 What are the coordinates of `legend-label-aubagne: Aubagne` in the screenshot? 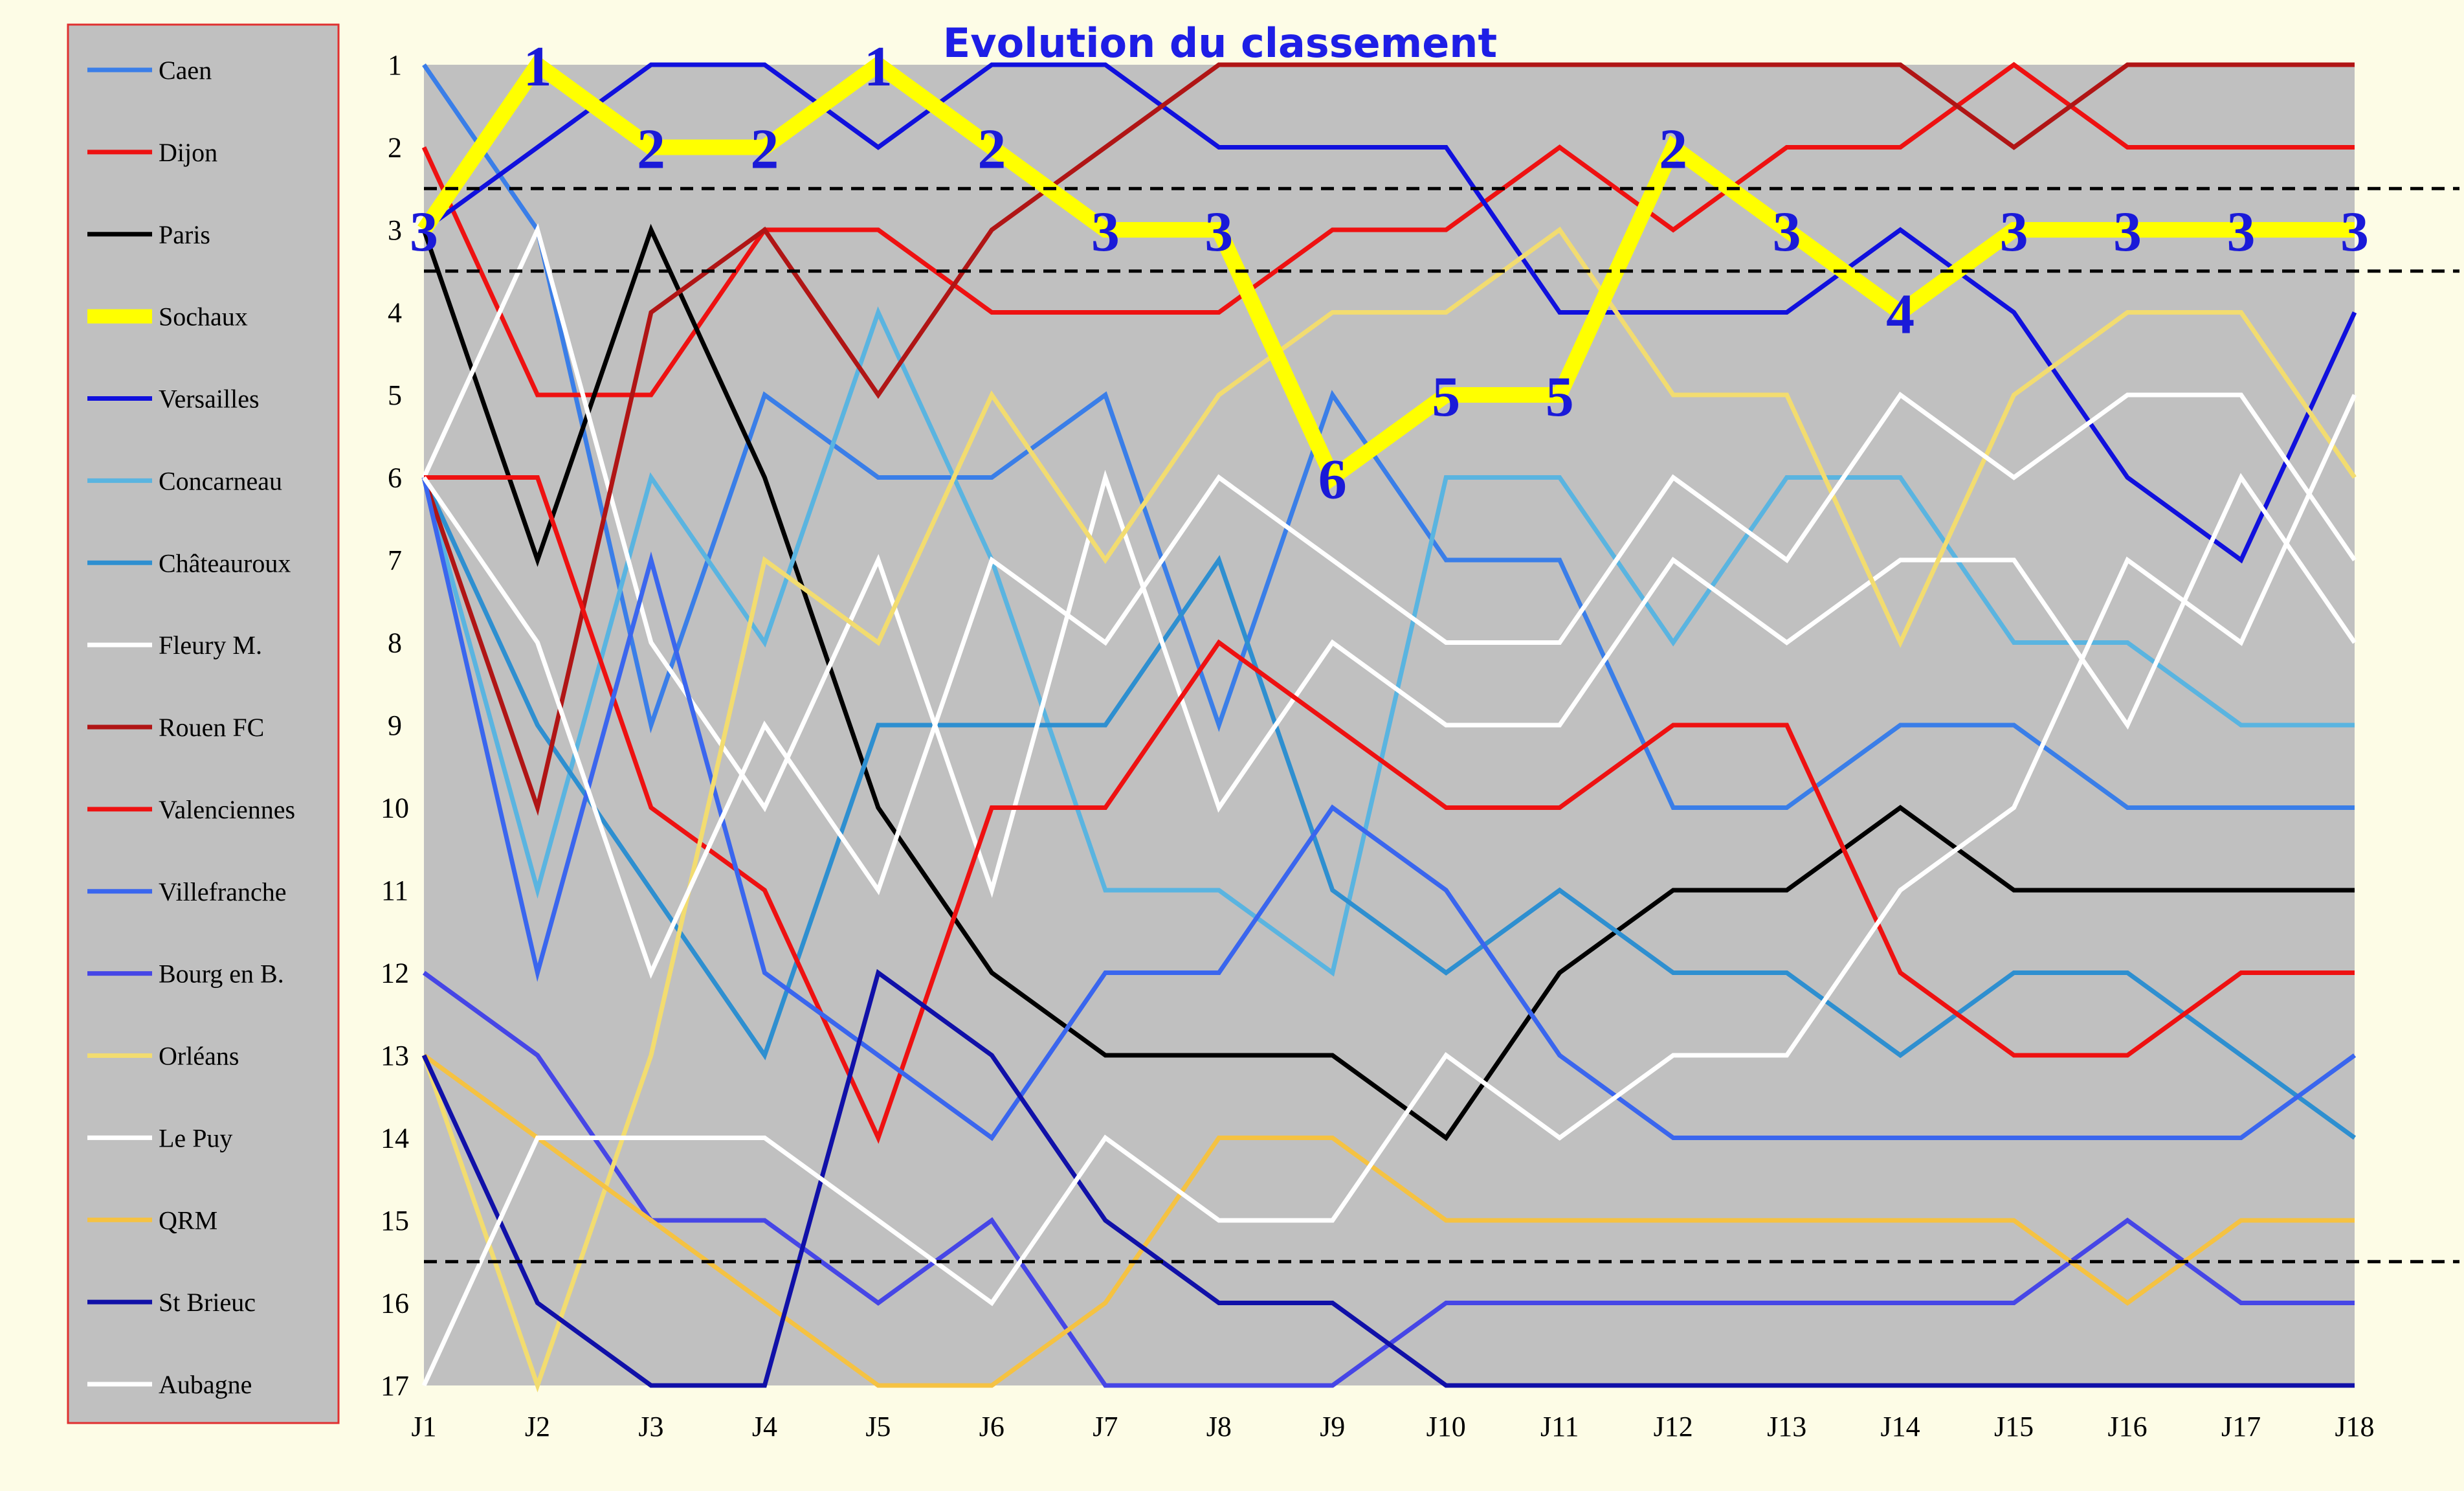 It's located at (205, 1384).